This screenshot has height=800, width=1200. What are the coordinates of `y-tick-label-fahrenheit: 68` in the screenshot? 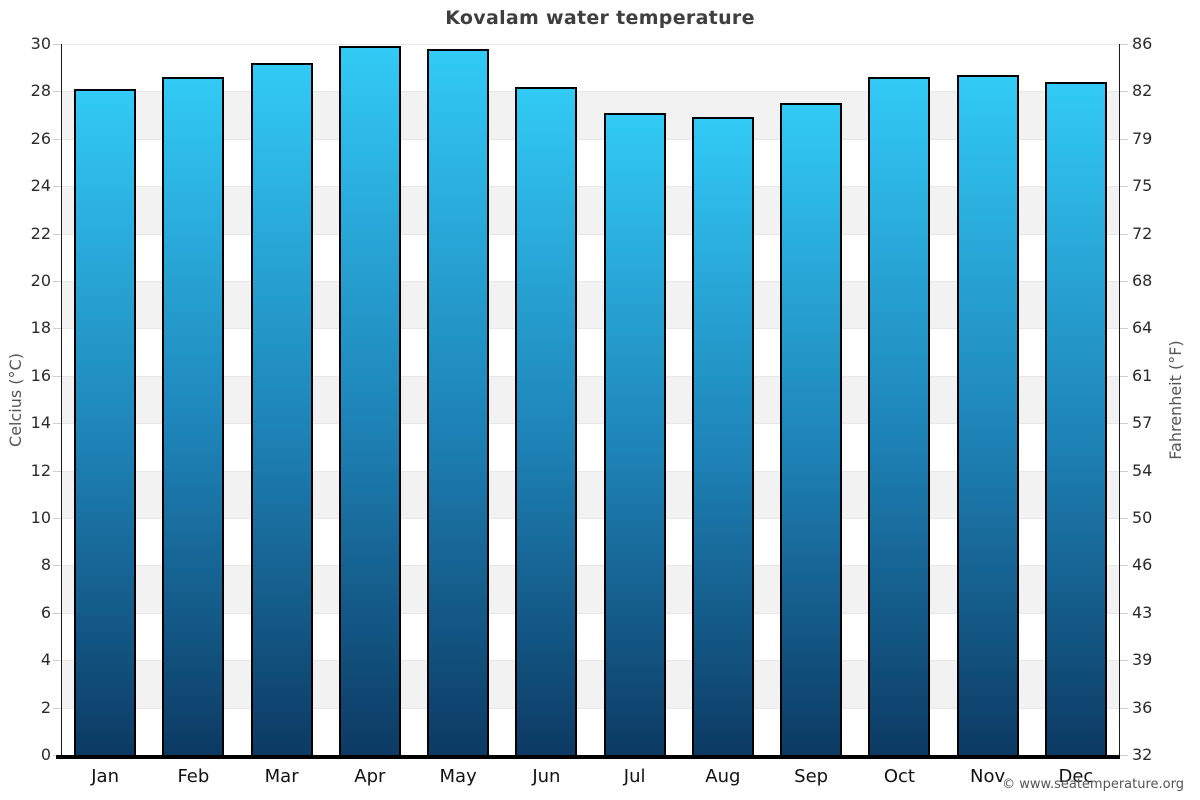 It's located at (1142, 280).